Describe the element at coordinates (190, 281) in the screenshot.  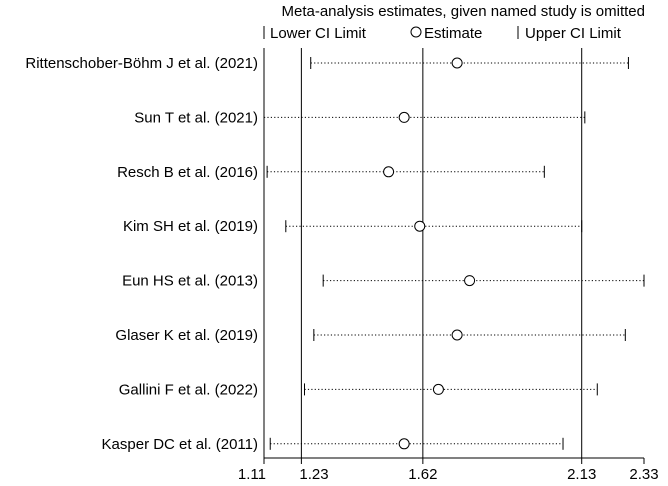
I see `study-label: Eun HS et al. (2013)` at that location.